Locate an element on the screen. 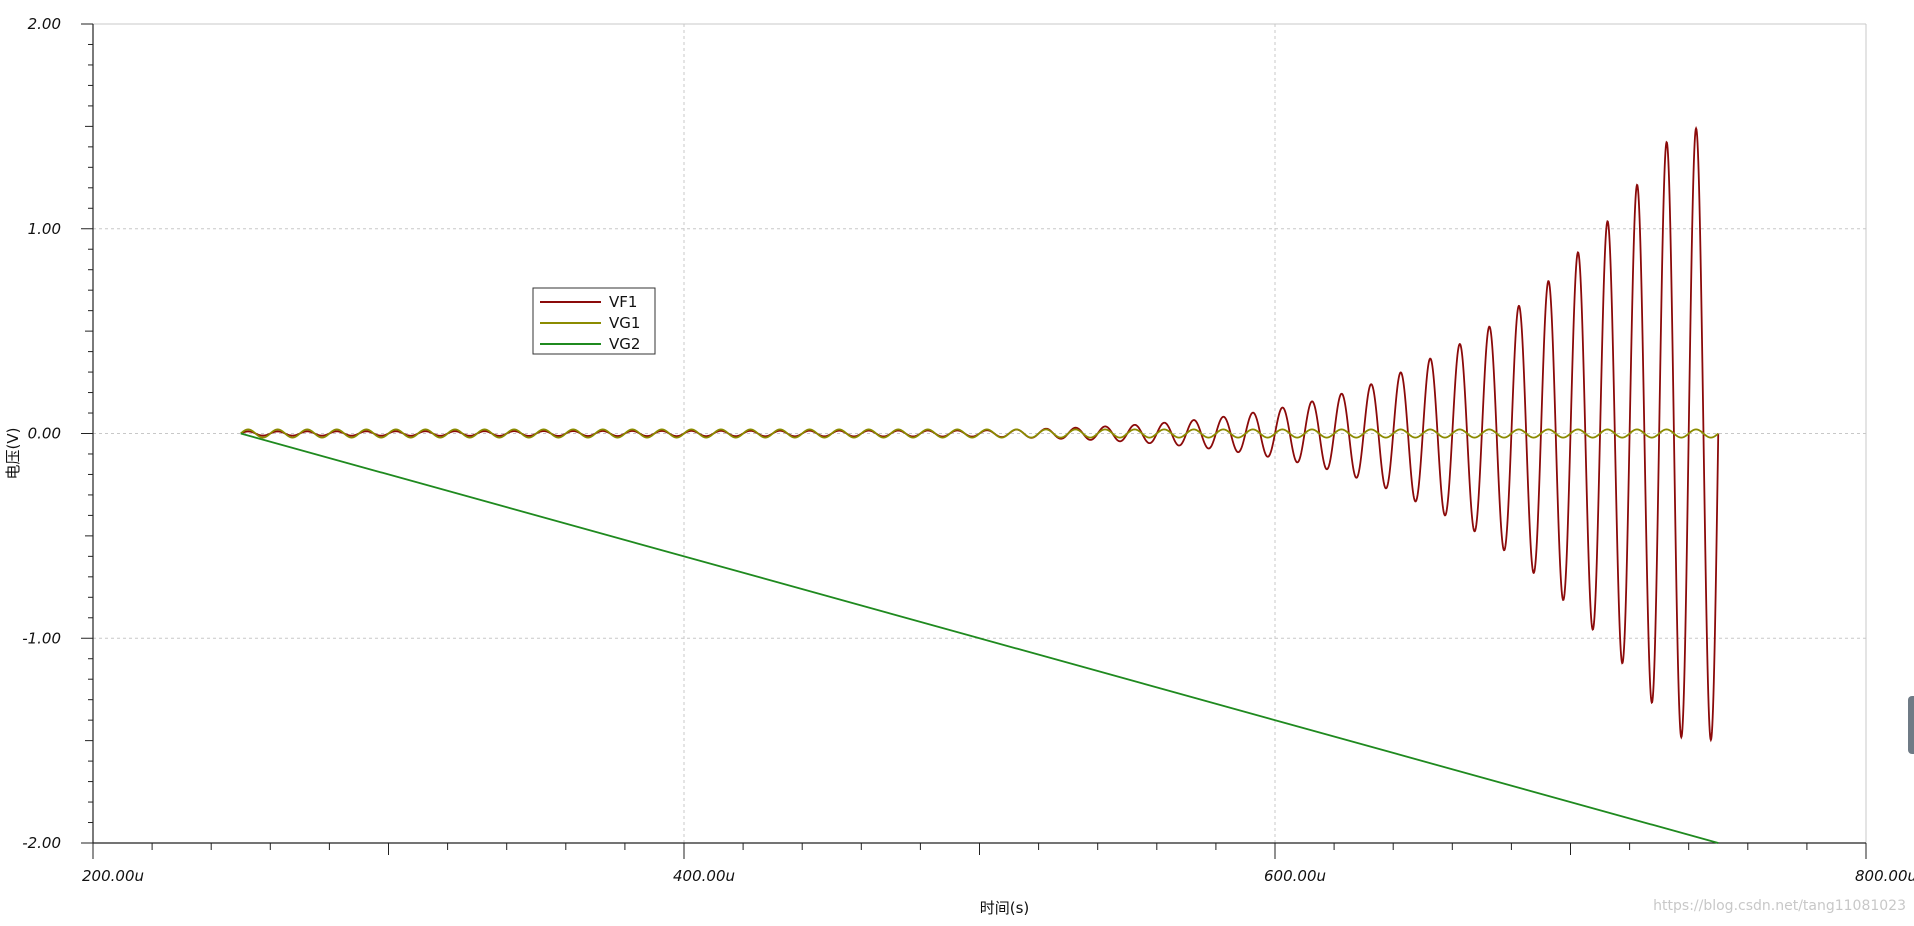  x-tick-label: 200.00u is located at coordinates (113, 876).